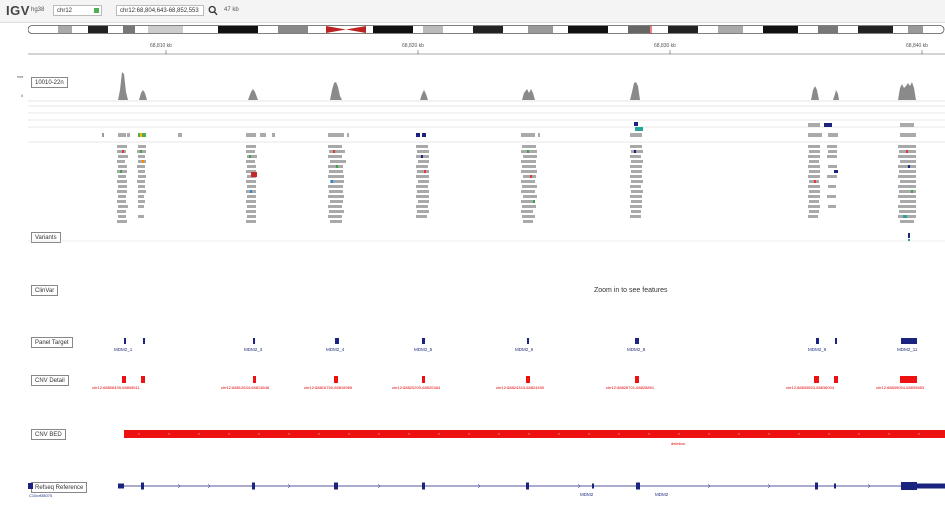 Image resolution: width=945 pixels, height=517 pixels. Describe the element at coordinates (486, 116) in the screenshot. I see `track-separators` at that location.